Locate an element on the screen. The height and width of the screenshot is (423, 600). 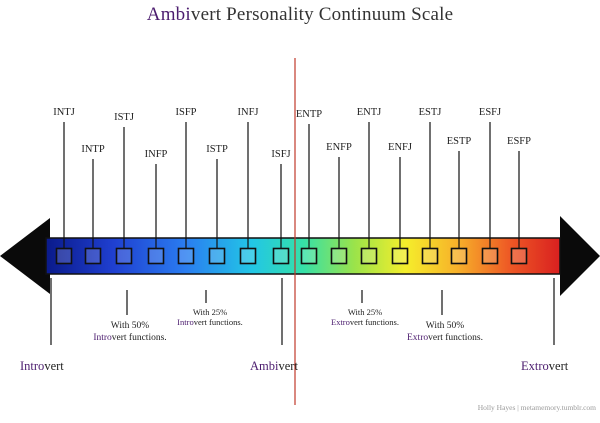
extrovert-label: Extrovert is located at coordinates (545, 366).